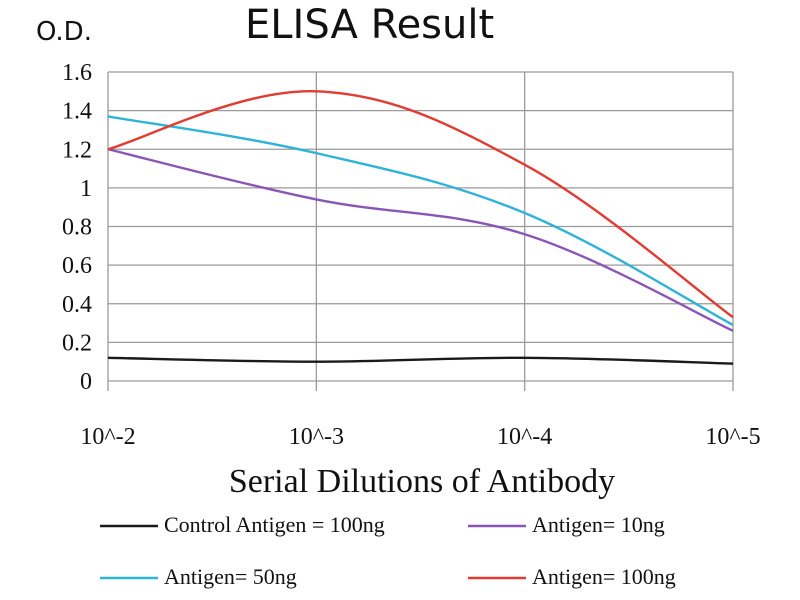 This screenshot has height=600, width=800. Describe the element at coordinates (77, 266) in the screenshot. I see `y-tick-label: 0.6` at that location.